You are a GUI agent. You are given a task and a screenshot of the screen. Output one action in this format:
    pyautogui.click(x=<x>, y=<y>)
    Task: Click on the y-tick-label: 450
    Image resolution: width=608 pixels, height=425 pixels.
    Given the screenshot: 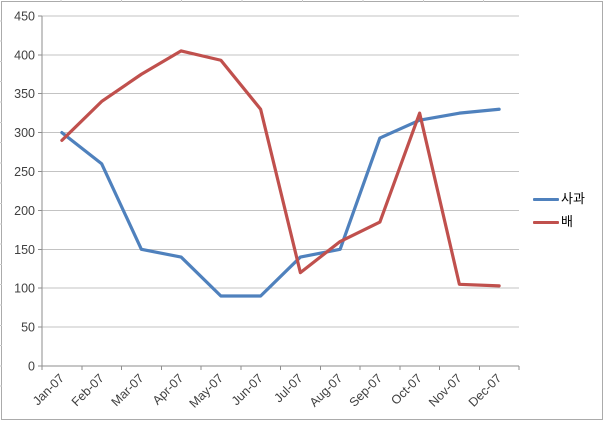 What is the action you would take?
    pyautogui.click(x=24, y=16)
    